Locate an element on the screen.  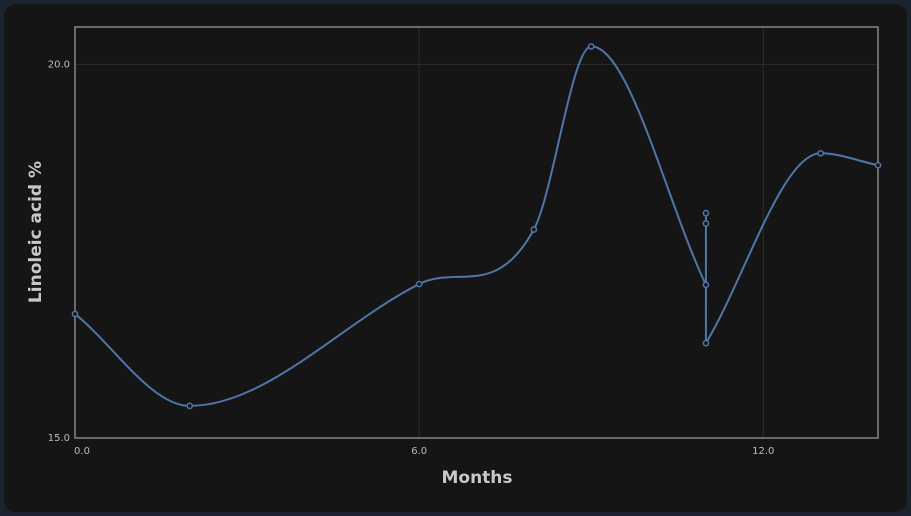
x-tick-label: 6.0 is located at coordinates (419, 451).